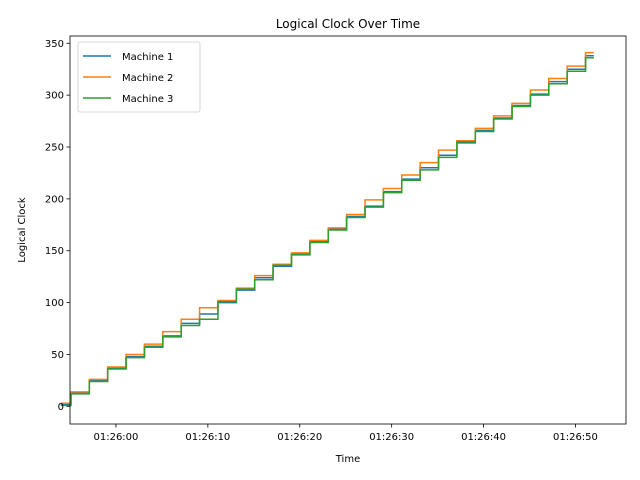 The width and height of the screenshot is (640, 480). What do you see at coordinates (54, 44) in the screenshot?
I see `y-tick-label: 350` at bounding box center [54, 44].